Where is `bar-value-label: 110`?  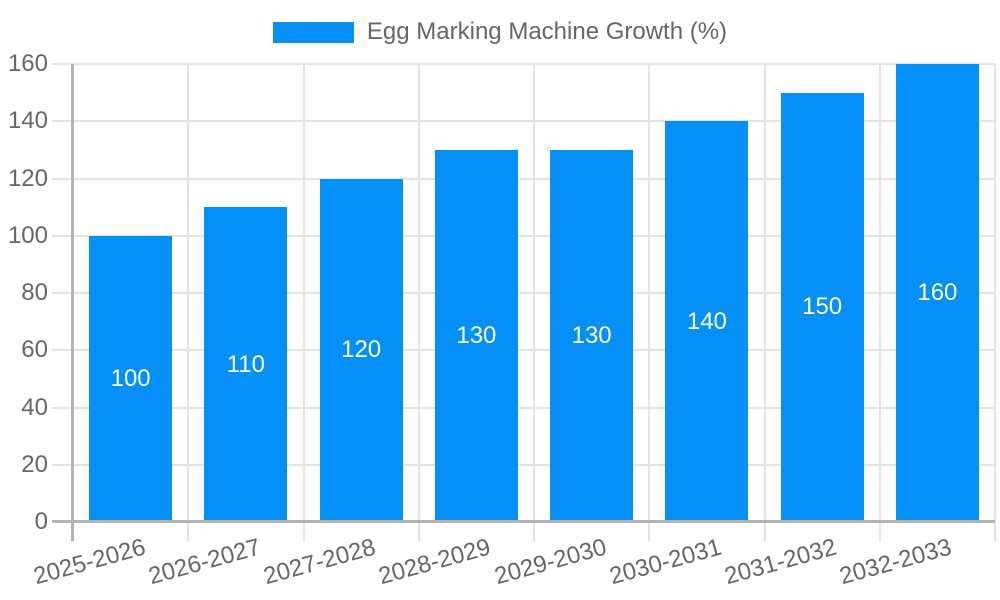 bar-value-label: 110 is located at coordinates (245, 364).